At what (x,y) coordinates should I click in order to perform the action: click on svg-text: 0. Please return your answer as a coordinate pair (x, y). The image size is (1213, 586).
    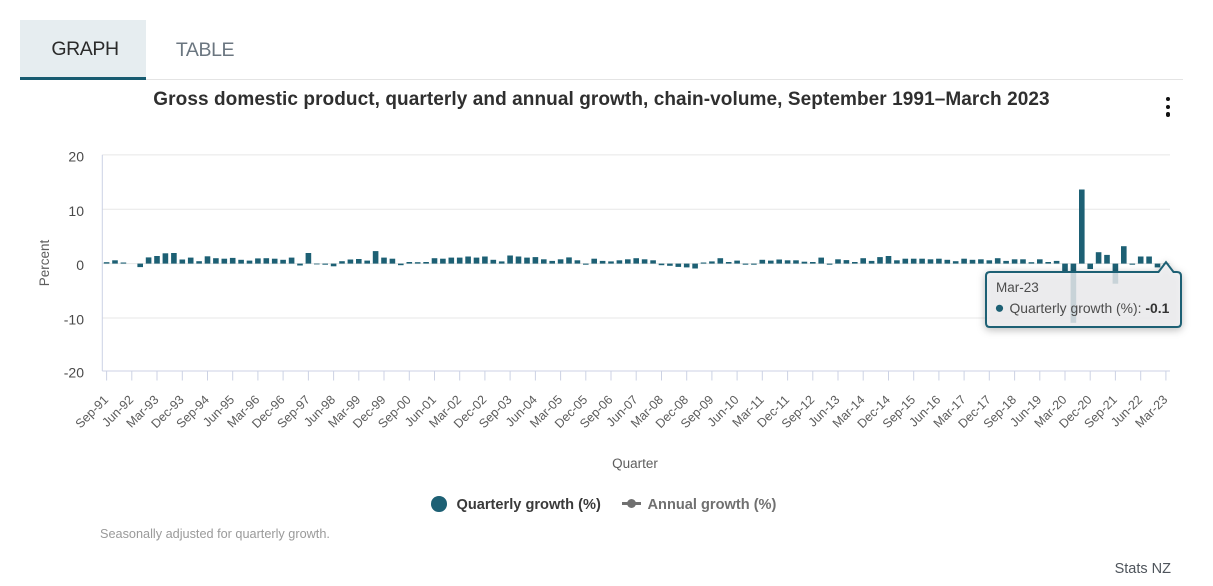
    Looking at the image, I should click on (80, 265).